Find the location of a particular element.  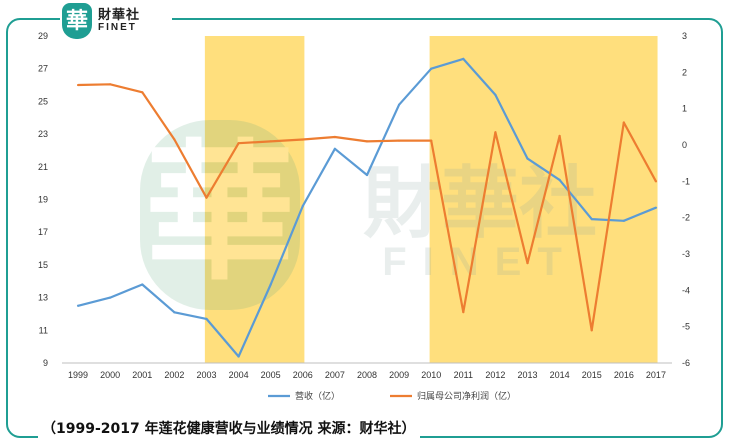

y-left-tick-label: 9 is located at coordinates (45, 363).